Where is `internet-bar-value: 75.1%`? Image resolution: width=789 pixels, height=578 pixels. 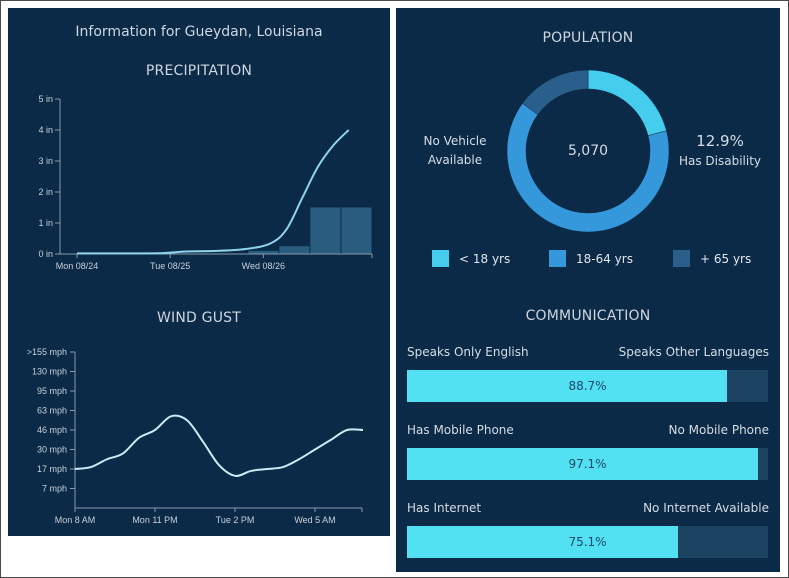
internet-bar-value: 75.1% is located at coordinates (587, 542).